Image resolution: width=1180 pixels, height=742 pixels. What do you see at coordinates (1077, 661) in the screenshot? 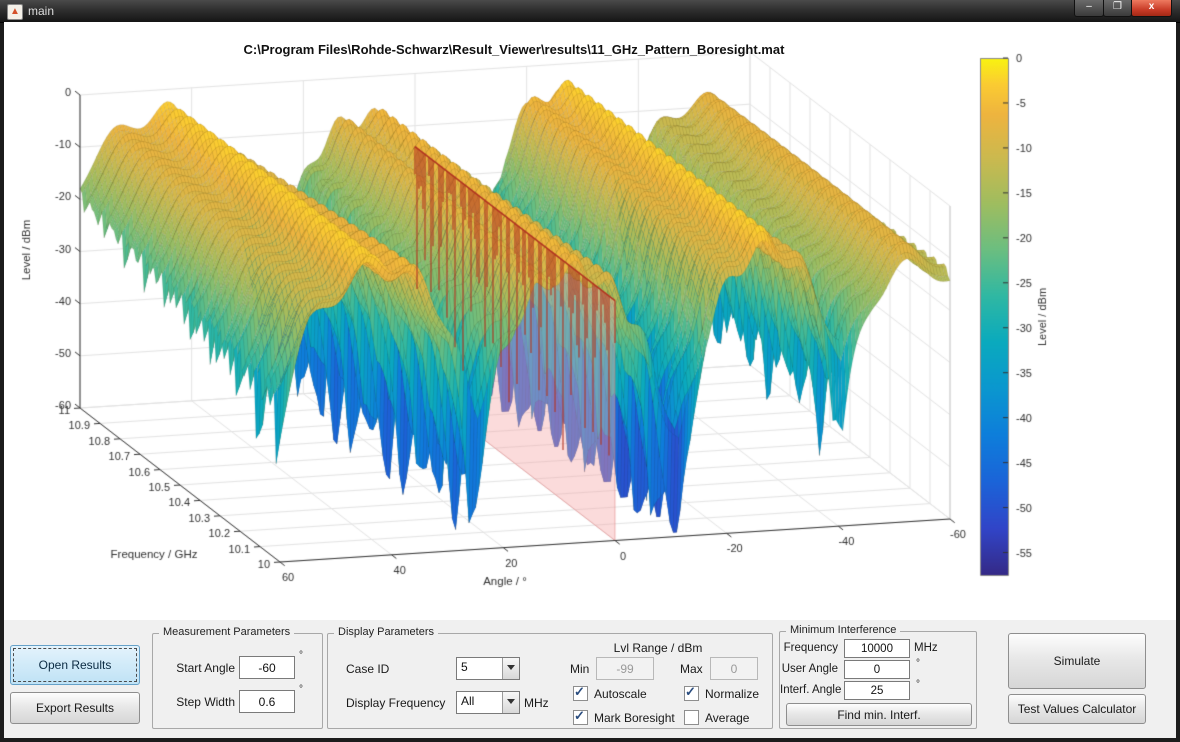
I see `simulate-button: Simulate` at bounding box center [1077, 661].